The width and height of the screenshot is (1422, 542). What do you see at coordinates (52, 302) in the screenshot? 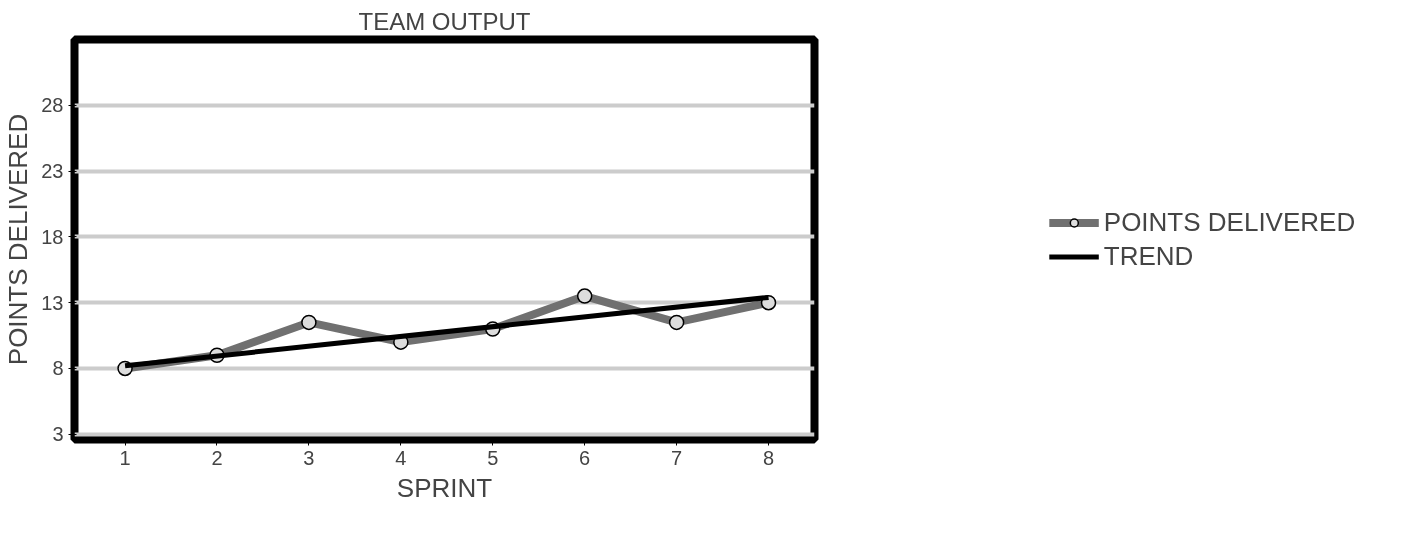
I see `y-tick-label: 13` at bounding box center [52, 302].